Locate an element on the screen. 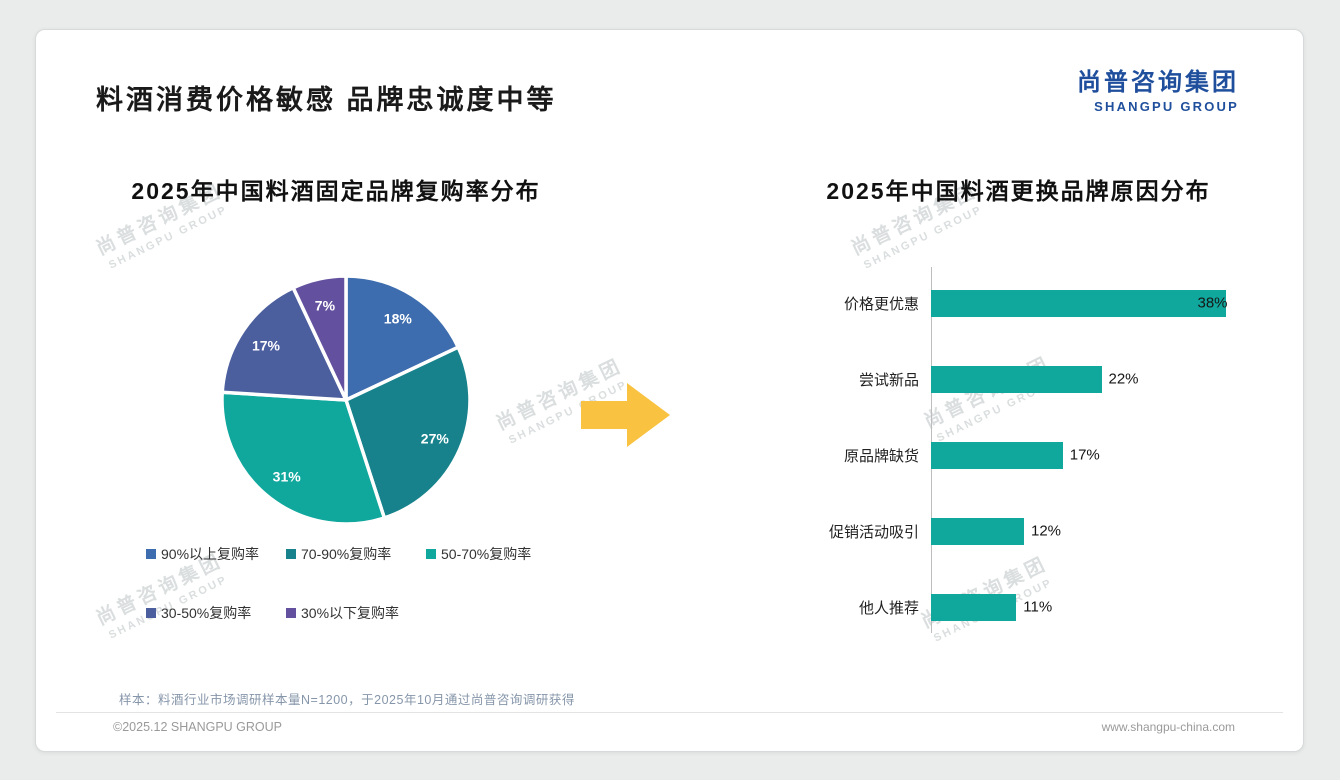 The image size is (1340, 780). bar-row-1: 价格更优惠 38% is located at coordinates (1011, 303).